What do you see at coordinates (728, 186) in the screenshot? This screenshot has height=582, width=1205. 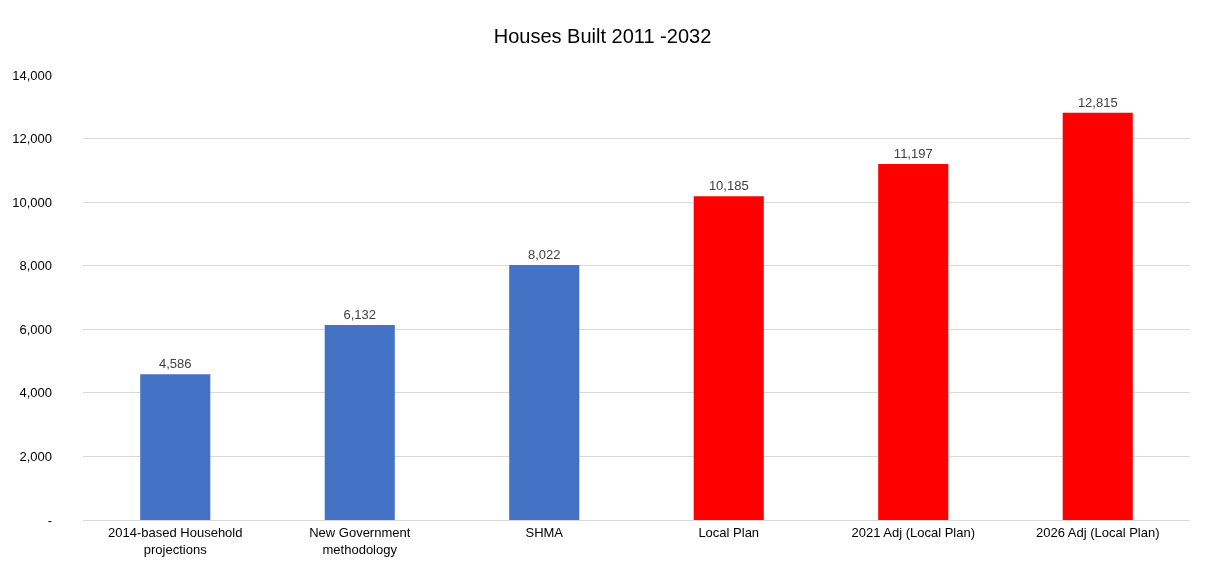 I see `data-label: 10,185` at bounding box center [728, 186].